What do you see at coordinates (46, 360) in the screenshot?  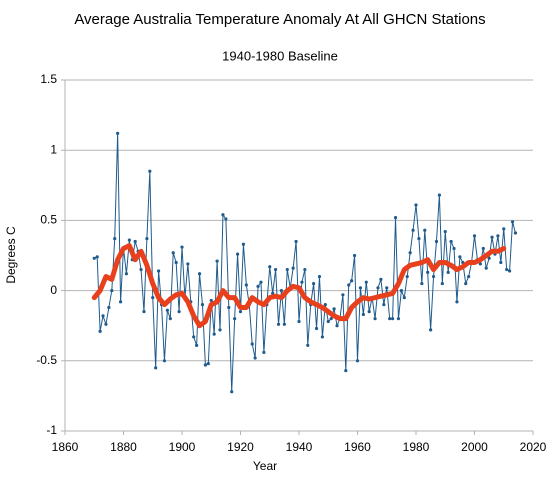 I see `y-tick-label: -0.5` at bounding box center [46, 360].